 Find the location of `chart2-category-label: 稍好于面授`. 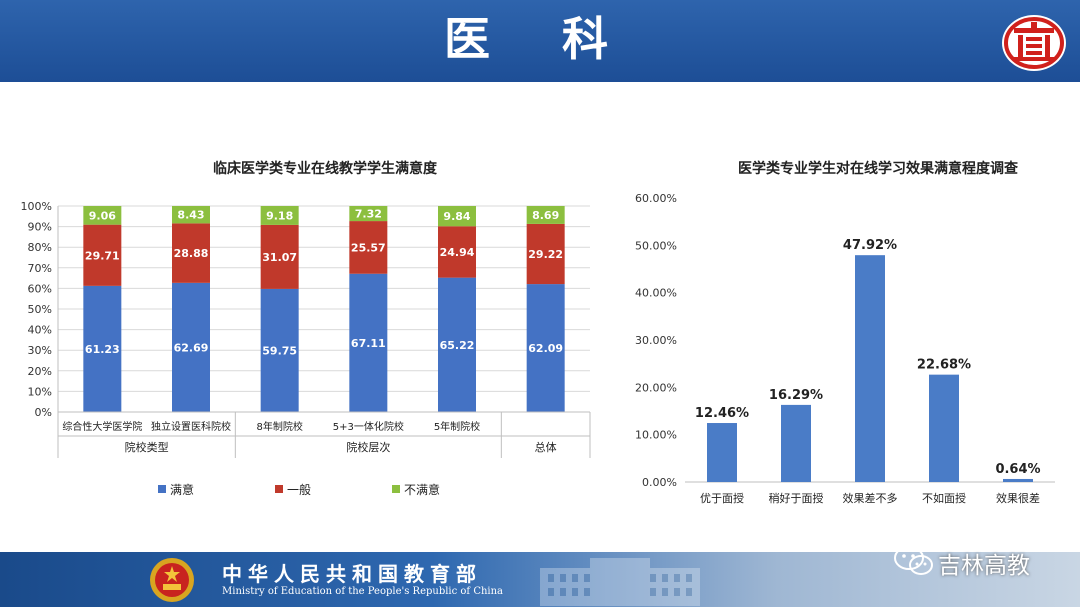

chart2-category-label: 稍好于面授 is located at coordinates (796, 498).